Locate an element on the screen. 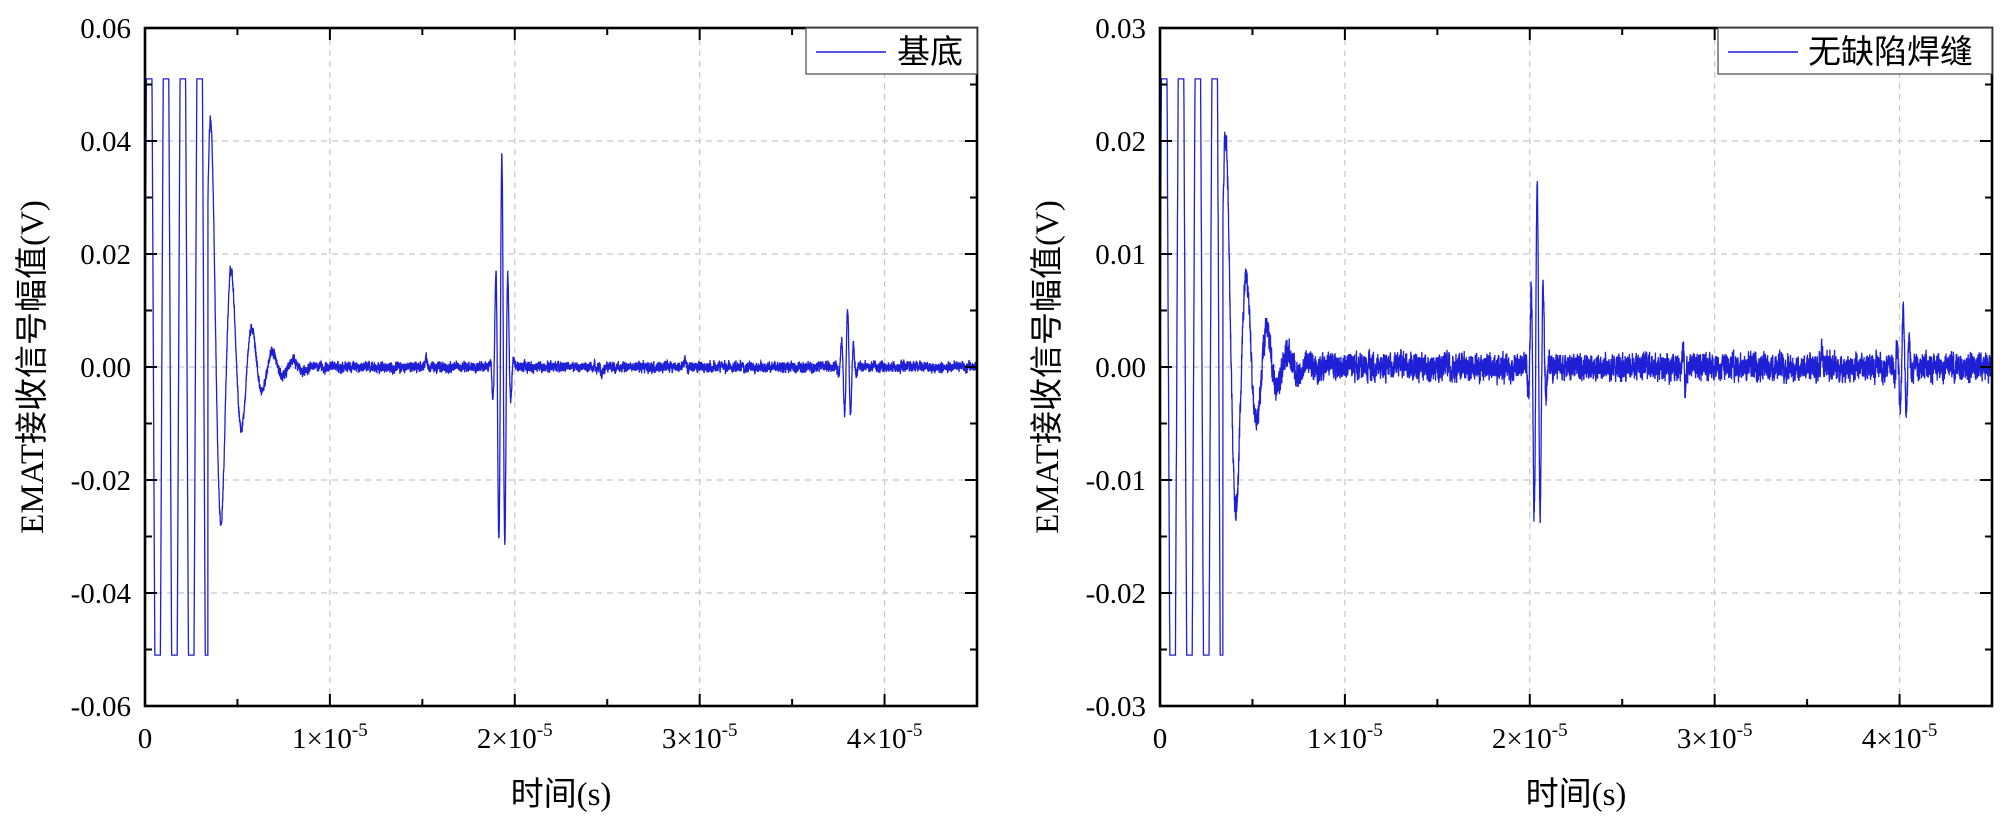 The width and height of the screenshot is (2000, 830). y-tick-labels: -0.03 -0.02 -0.01 0.00 0.01 0.02 0.03 is located at coordinates (1116, 368).